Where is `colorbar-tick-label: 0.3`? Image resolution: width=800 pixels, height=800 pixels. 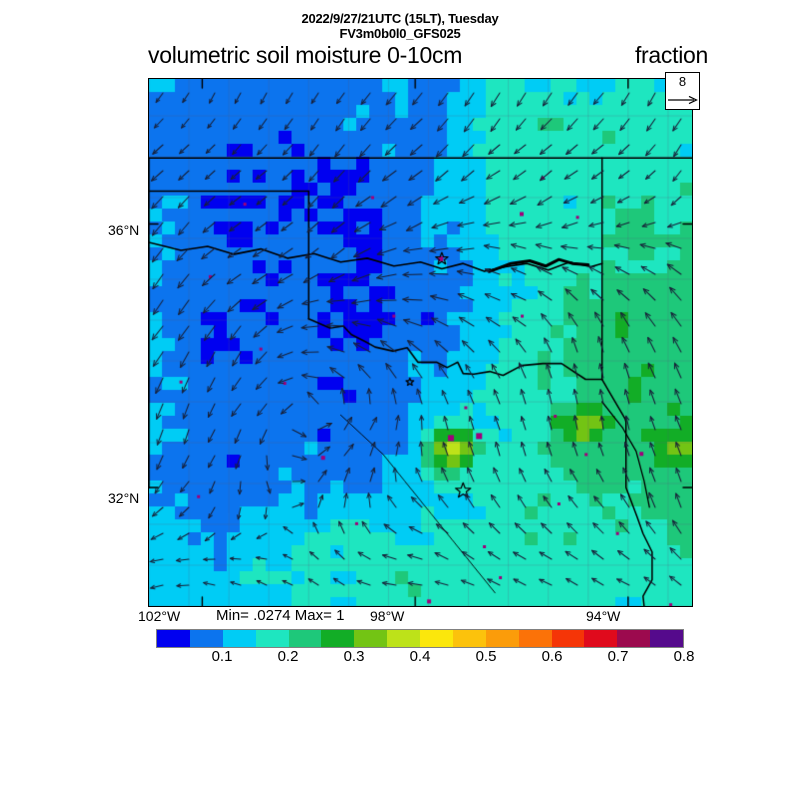
colorbar-tick-label: 0.3 is located at coordinates (354, 656).